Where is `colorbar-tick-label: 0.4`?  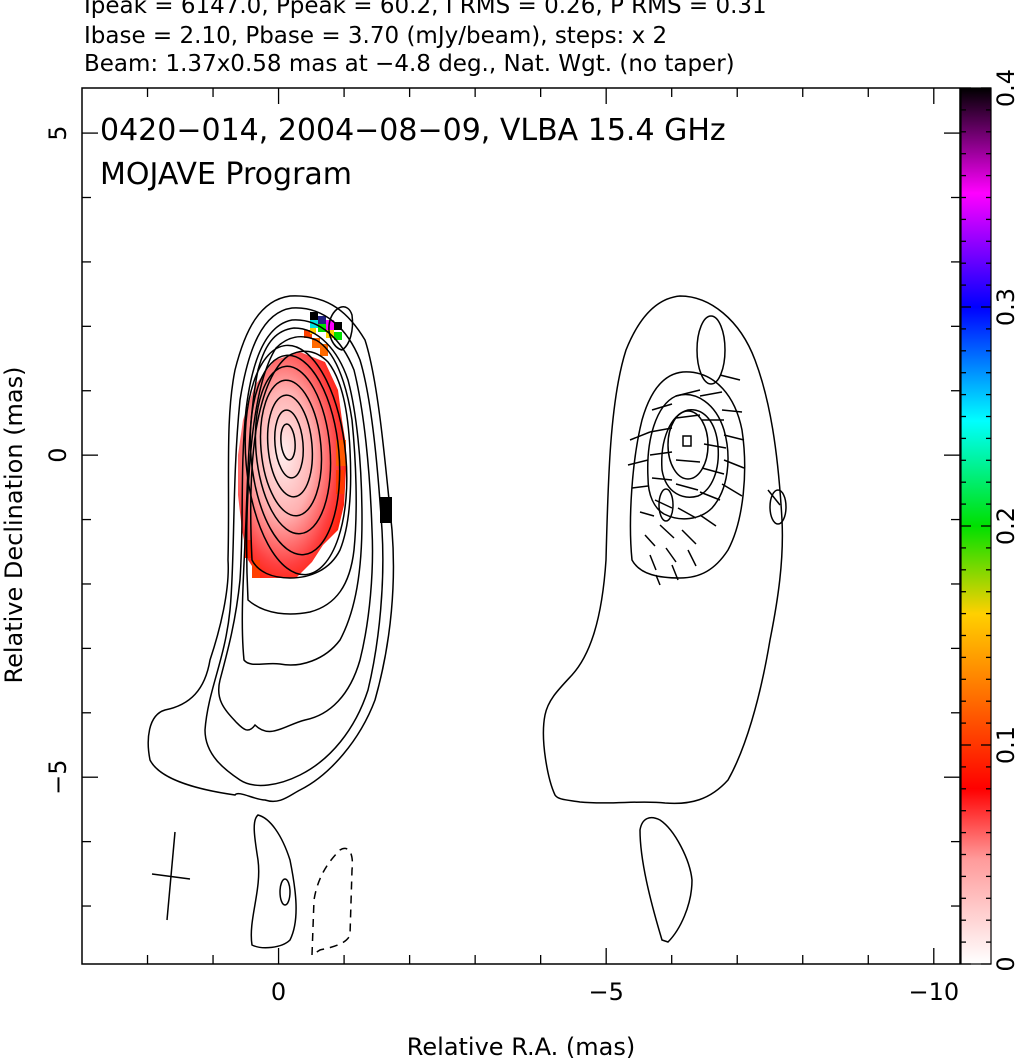 colorbar-tick-label: 0.4 is located at coordinates (1006, 88).